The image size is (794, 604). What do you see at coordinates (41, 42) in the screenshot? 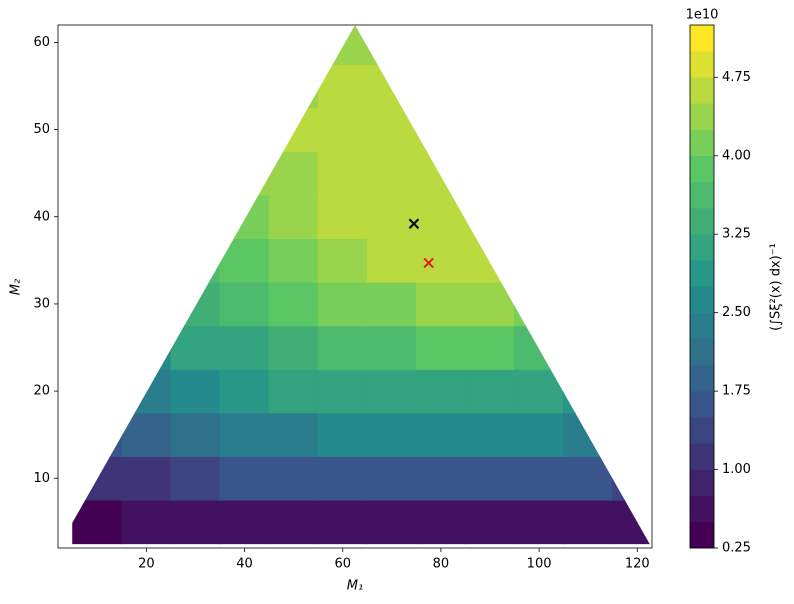
I see `y-tick-label: 60` at bounding box center [41, 42].